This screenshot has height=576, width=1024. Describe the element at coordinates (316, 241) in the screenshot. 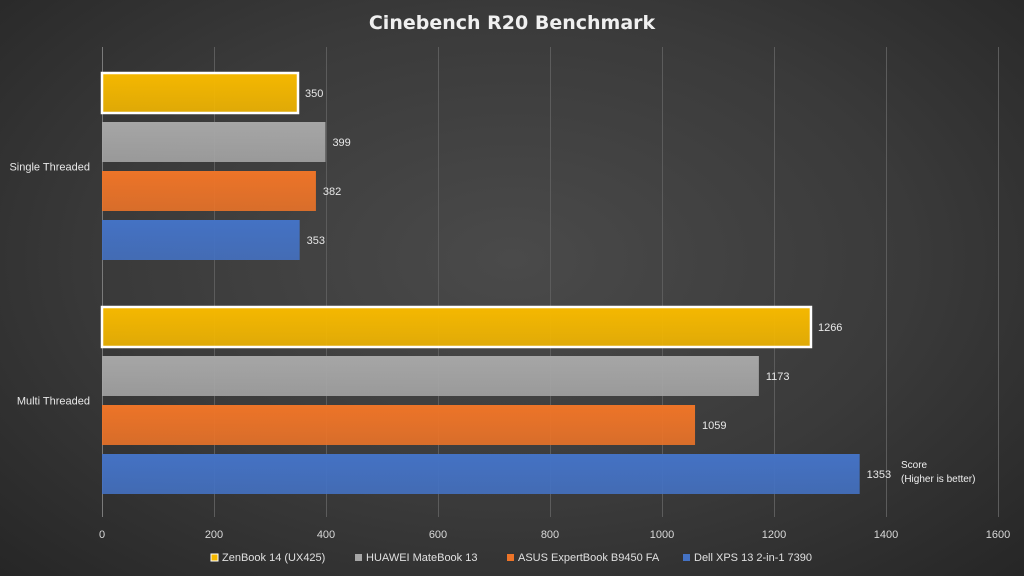

I see `data-label: 353` at that location.